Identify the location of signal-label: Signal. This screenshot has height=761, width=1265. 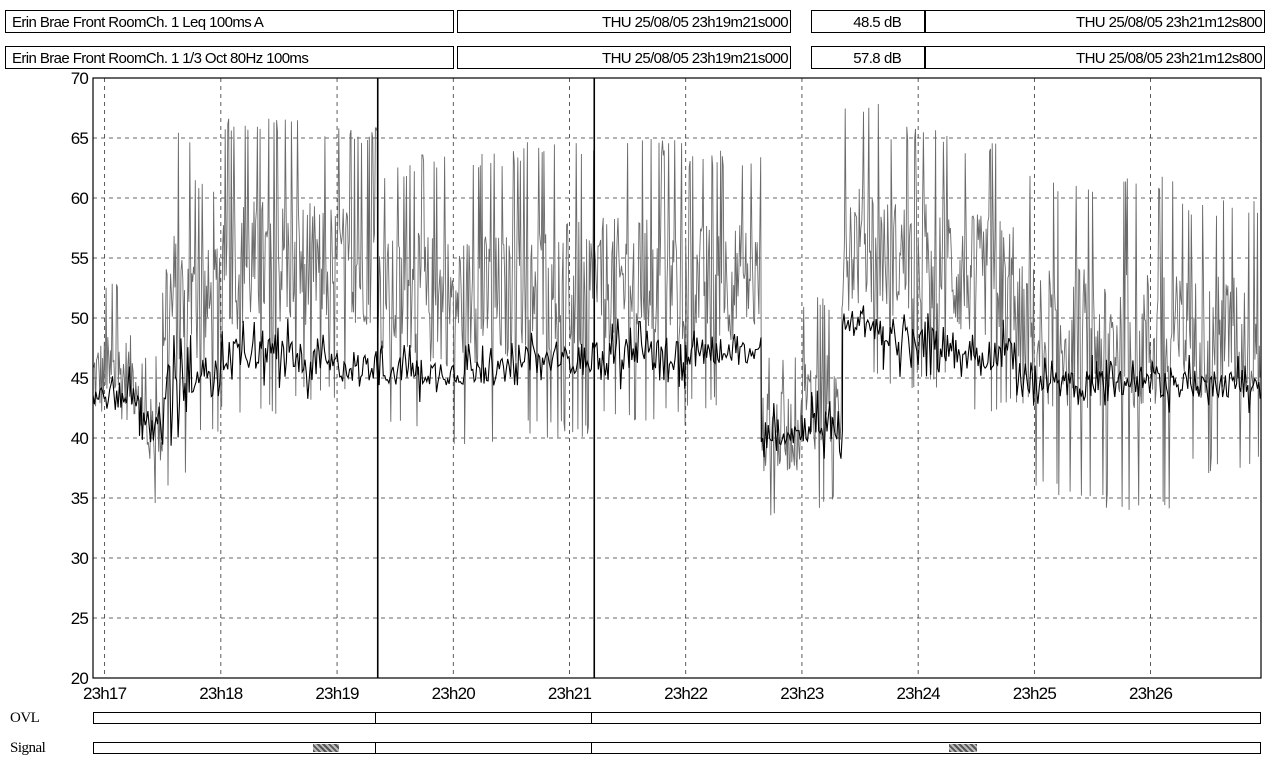
(28, 748).